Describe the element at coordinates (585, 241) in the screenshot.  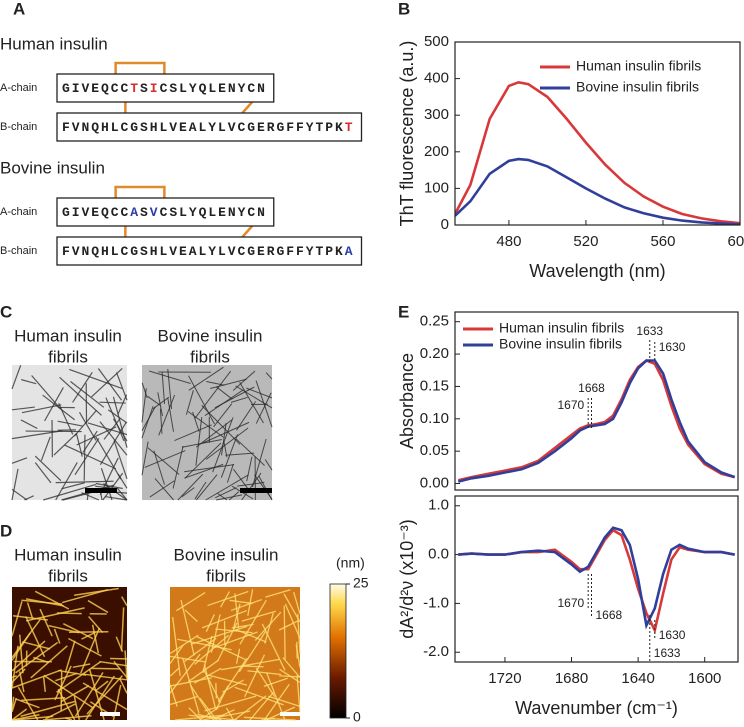
I see `x-tick-label: 520` at that location.